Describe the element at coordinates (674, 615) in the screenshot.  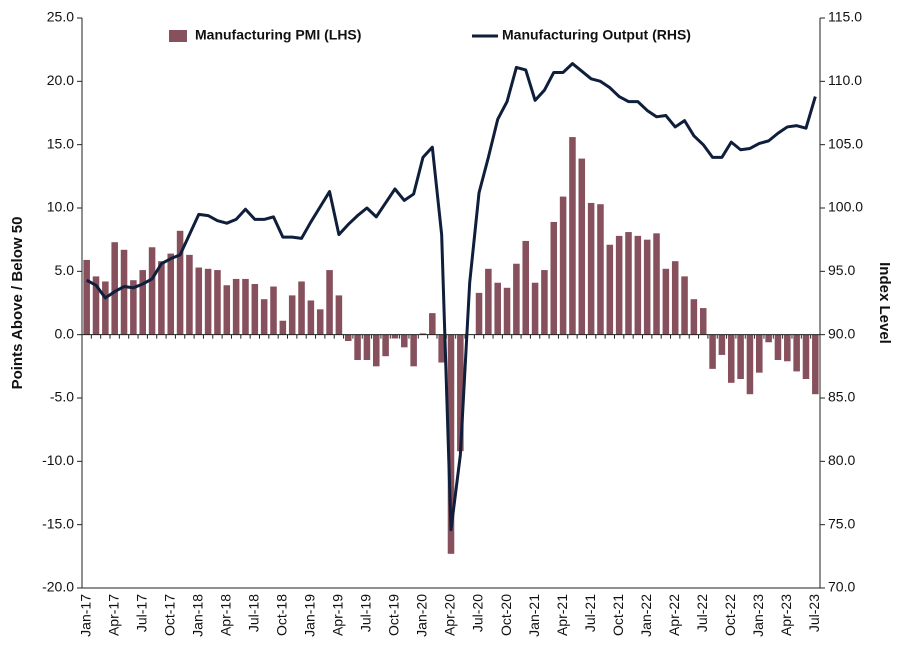
I see `x-tick-label: Apr-22` at that location.